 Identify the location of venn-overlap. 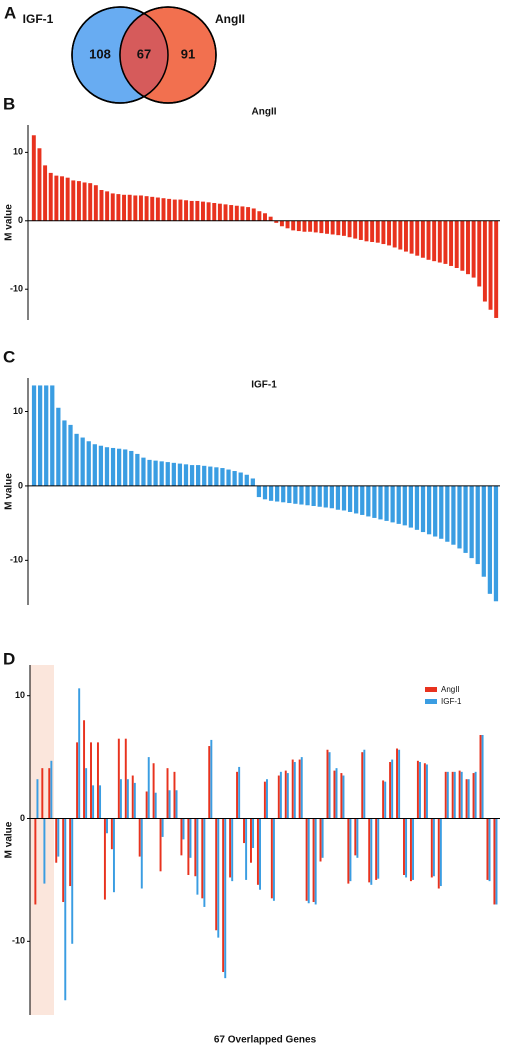
(144, 55).